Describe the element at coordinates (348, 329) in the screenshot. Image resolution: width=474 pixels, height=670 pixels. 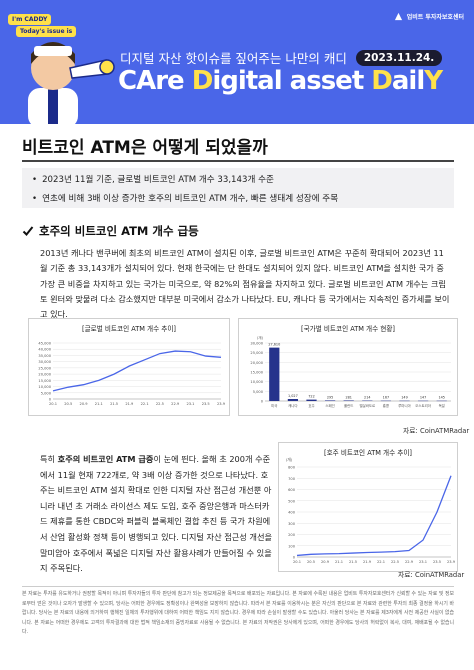
I see `chart-title: [국가별 비트코인 ATM 개수 현황]` at that location.